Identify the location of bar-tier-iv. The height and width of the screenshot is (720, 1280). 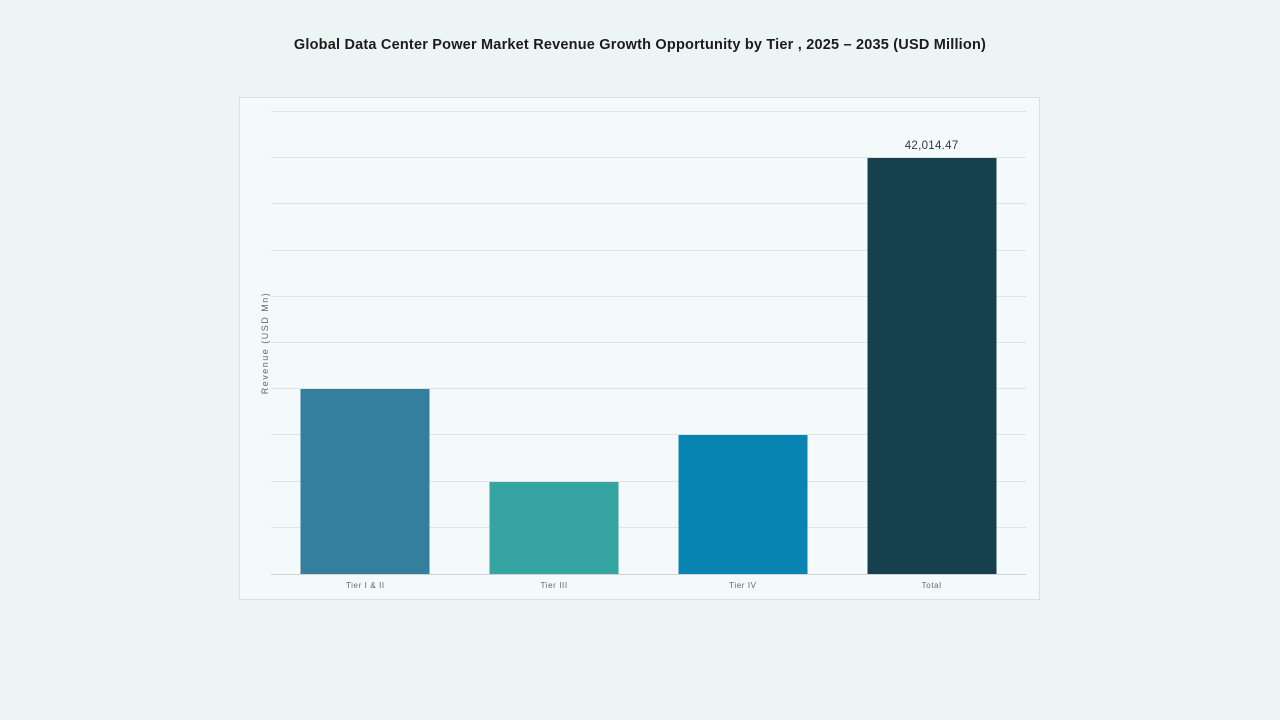
(743, 504).